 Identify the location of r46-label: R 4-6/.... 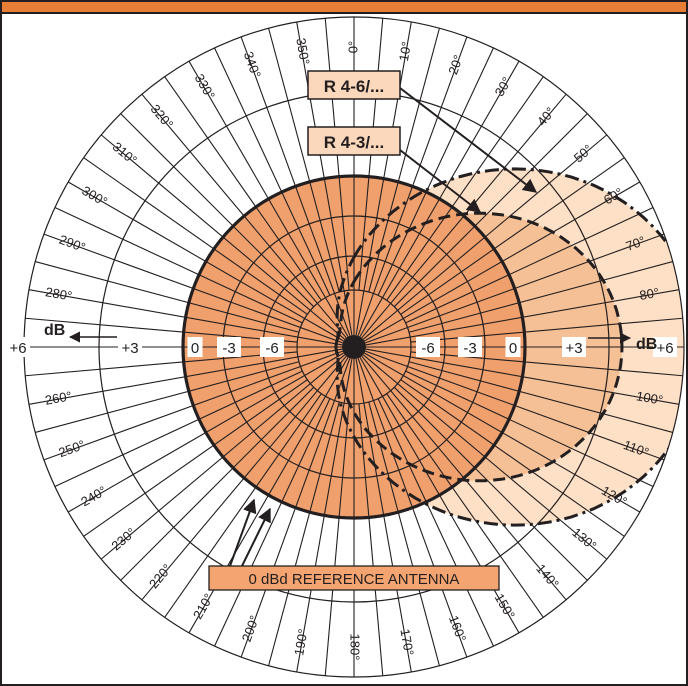
(354, 86).